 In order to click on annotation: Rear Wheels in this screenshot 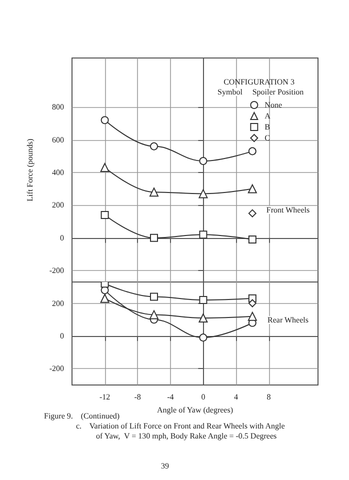, I will do `click(288, 320)`.